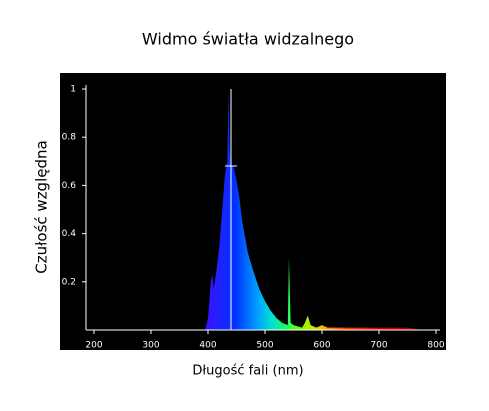 The width and height of the screenshot is (489, 411). I want to click on x-tick-label: 400, so click(207, 346).